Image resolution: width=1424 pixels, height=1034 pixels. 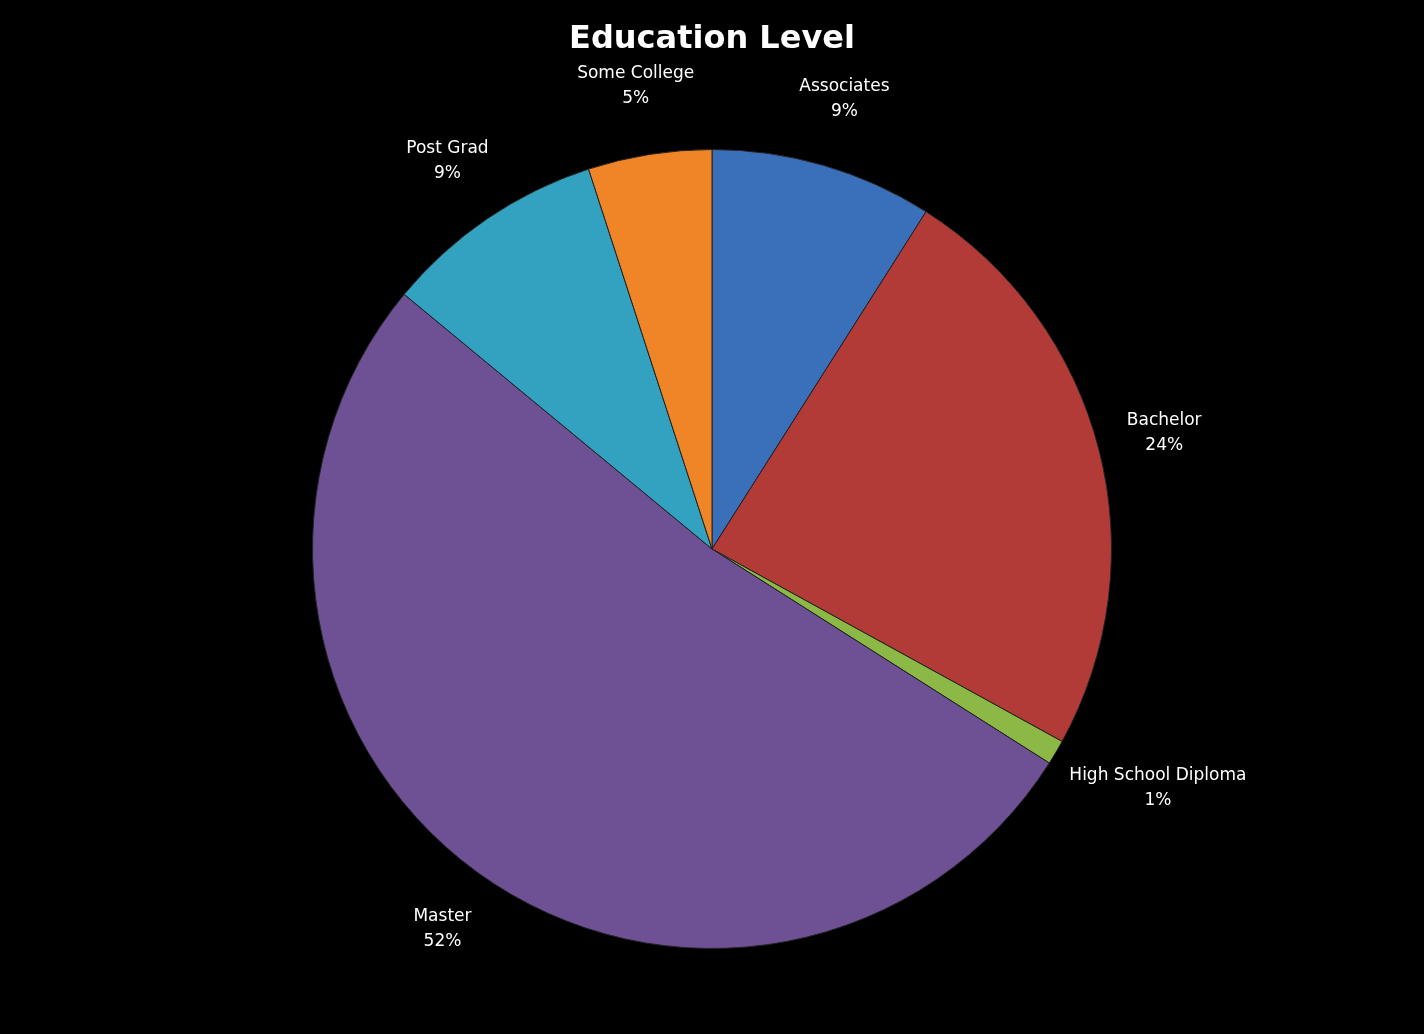 What do you see at coordinates (712, 37) in the screenshot?
I see `chart-title: Education Level` at bounding box center [712, 37].